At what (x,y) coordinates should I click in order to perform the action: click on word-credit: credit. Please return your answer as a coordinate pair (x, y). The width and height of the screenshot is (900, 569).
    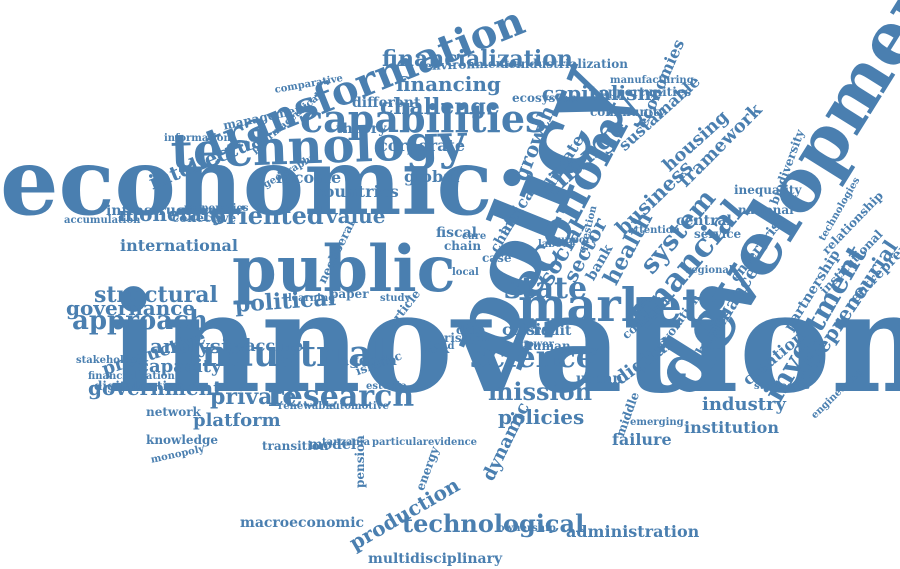
    Looking at the image, I should click on (548, 331).